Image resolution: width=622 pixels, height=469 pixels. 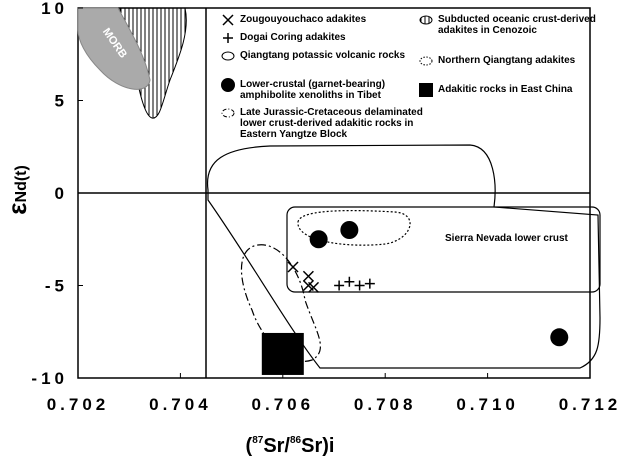 What do you see at coordinates (54, 9) in the screenshot?
I see `y-tick-label: 10` at bounding box center [54, 9].